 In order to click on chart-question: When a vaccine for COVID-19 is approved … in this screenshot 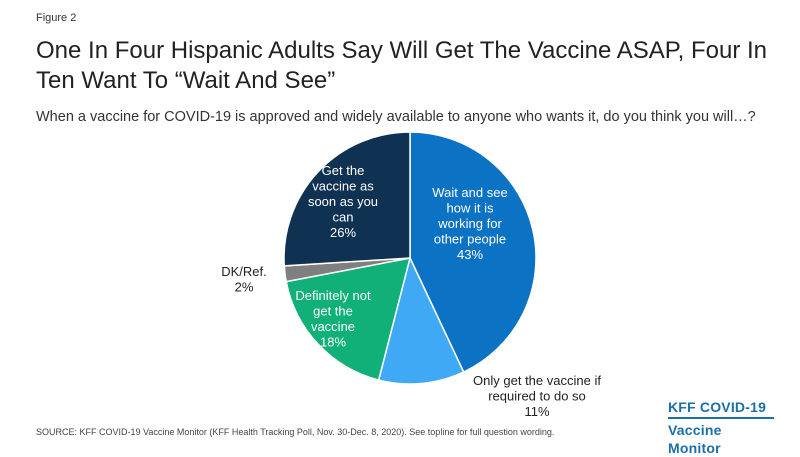, I will do `click(396, 117)`.